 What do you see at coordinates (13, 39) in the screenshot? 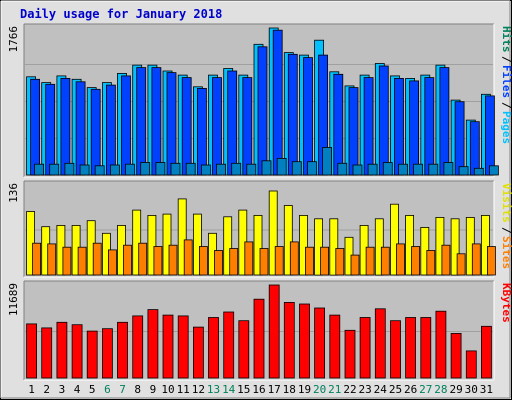
I see `panel-hits-ymax-label: 1766` at bounding box center [13, 39].